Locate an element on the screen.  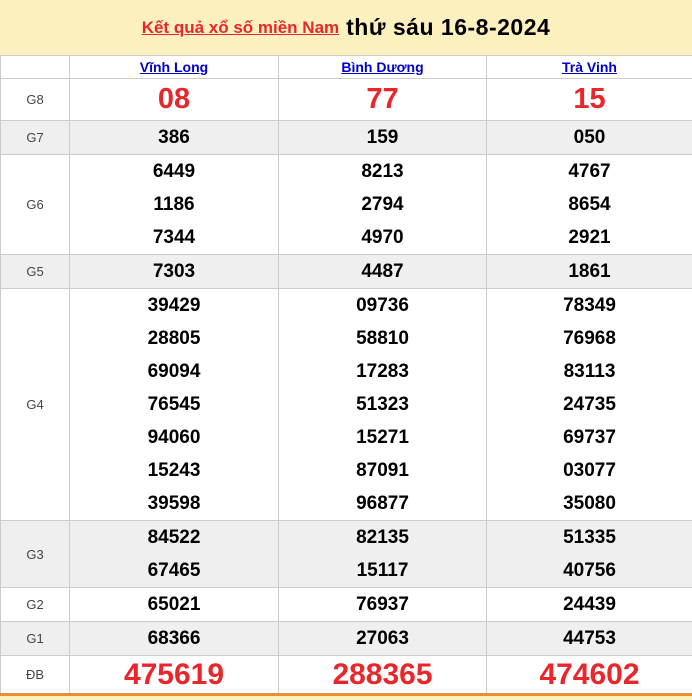
table-row: ĐB 475619 288365 474602 is located at coordinates (346, 675).